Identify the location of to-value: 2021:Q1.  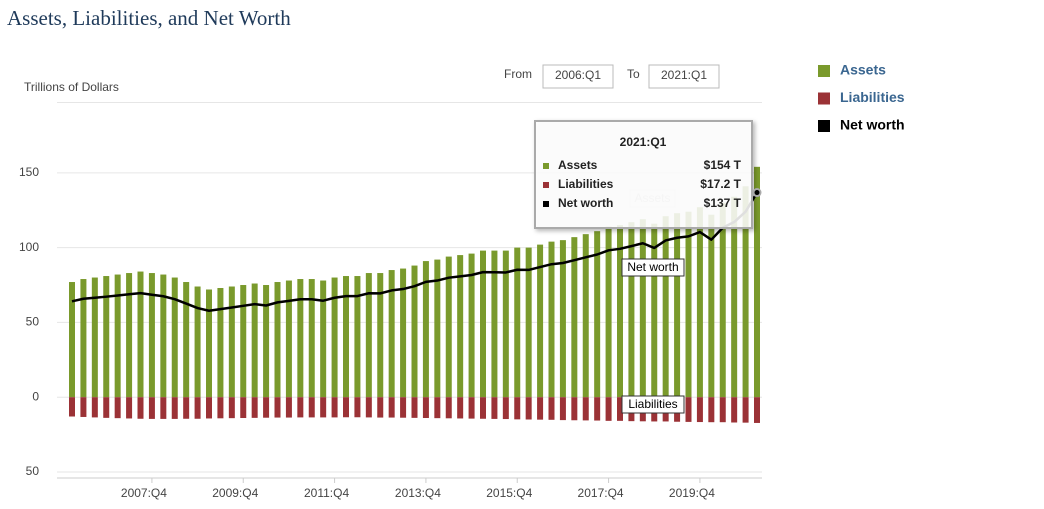
(684, 75).